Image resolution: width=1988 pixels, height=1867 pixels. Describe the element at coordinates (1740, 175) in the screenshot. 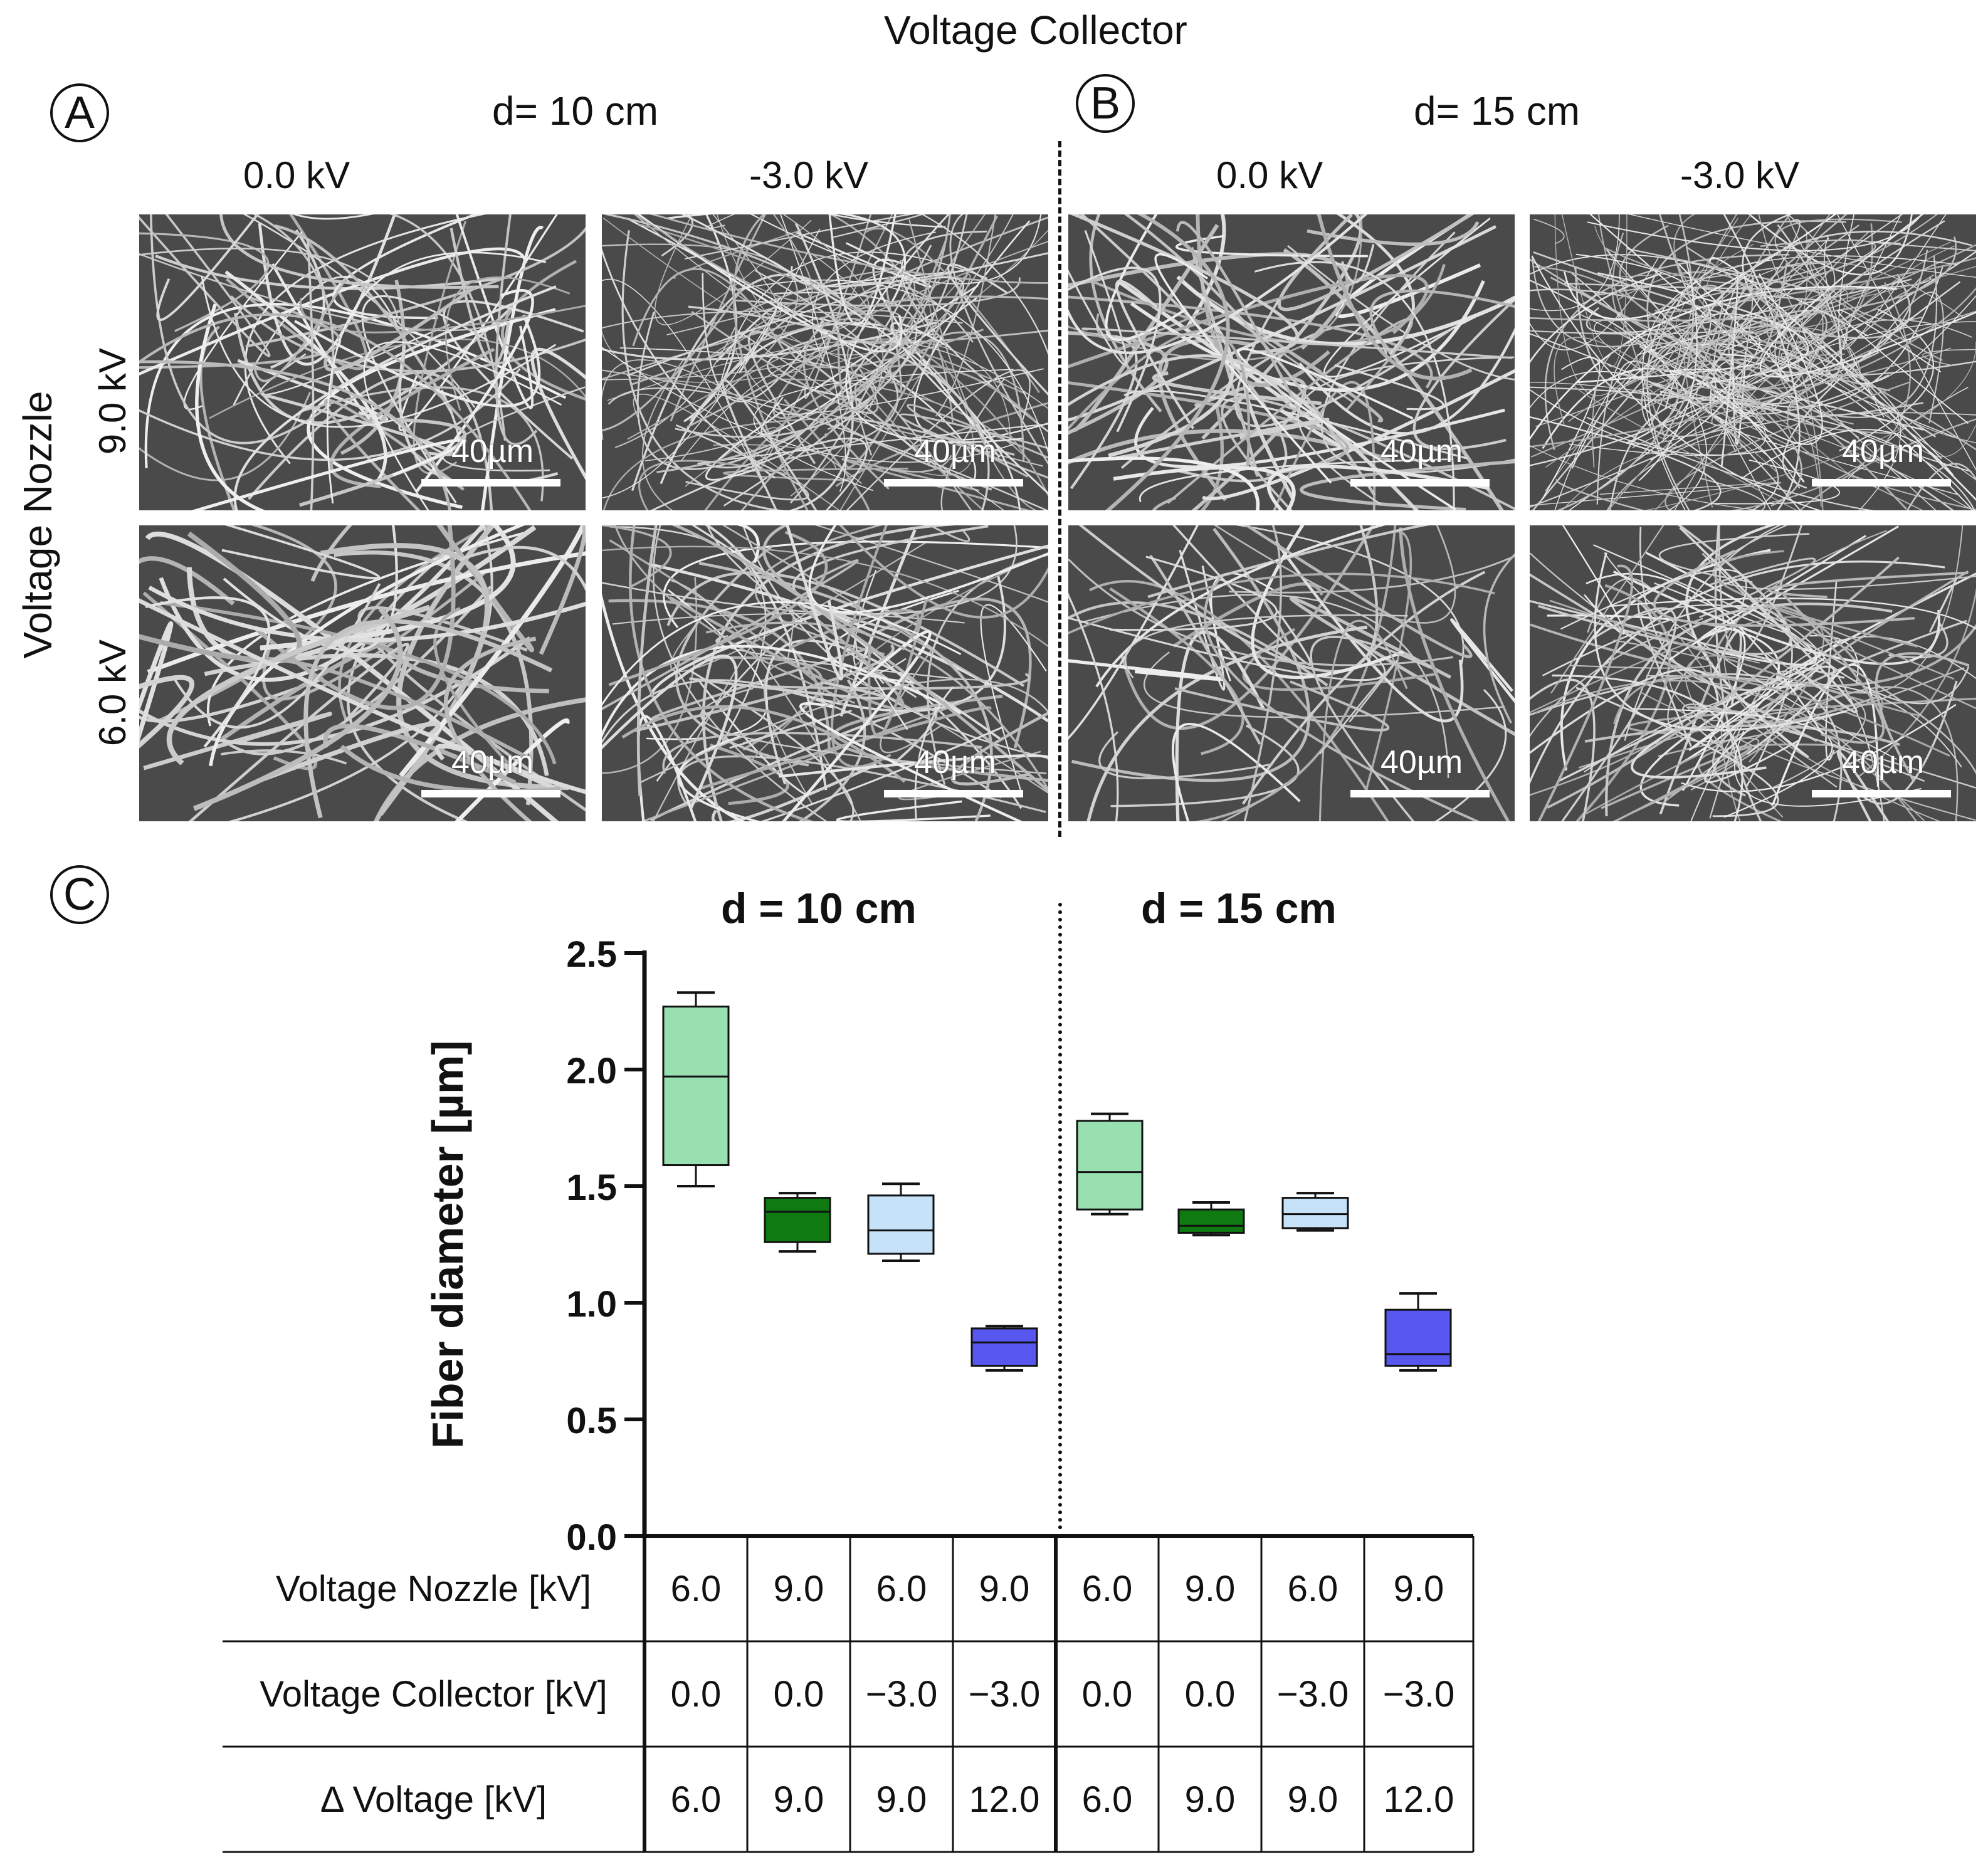

I see `column-header-4: -3.0 kV` at that location.